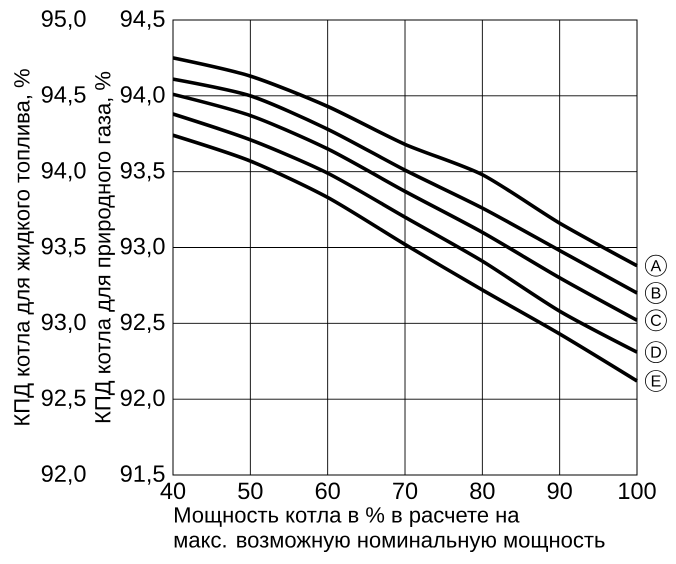 Image resolution: width=676 pixels, height=564 pixels. Describe the element at coordinates (64, 172) in the screenshot. I see `y2-tick-label: 94,0` at that location.